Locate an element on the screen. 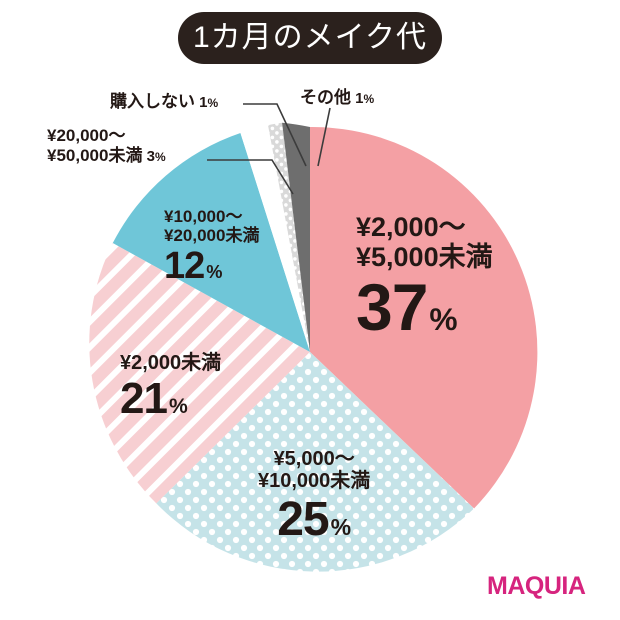 The image size is (620, 620). callout-other-unit: % is located at coordinates (369, 99).